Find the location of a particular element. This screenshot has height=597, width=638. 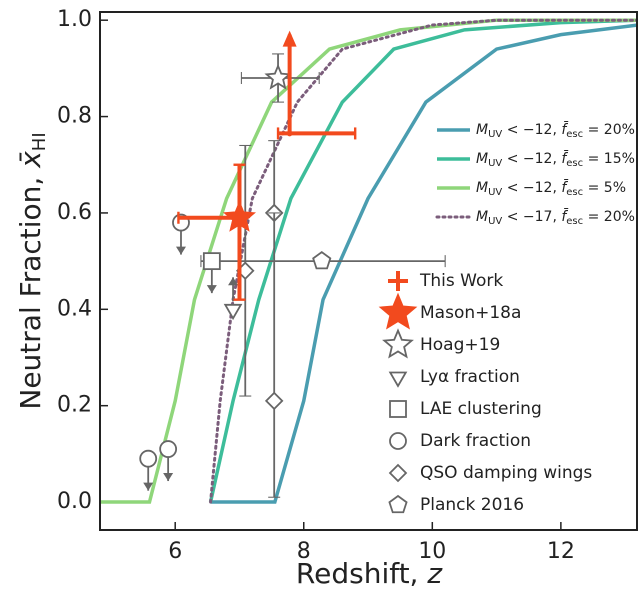

legend-label: MUV < −12, f̄esc = 15% is located at coordinates (555, 159).